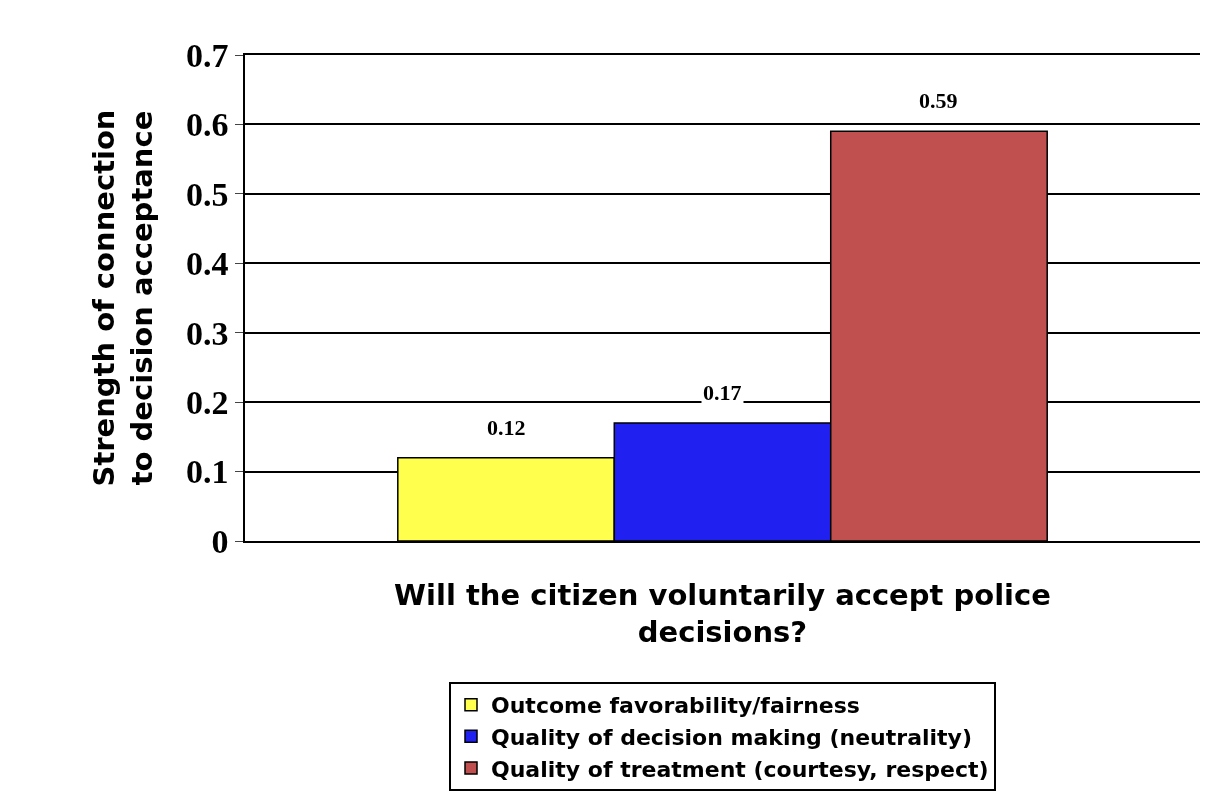 The image size is (1205, 796). What do you see at coordinates (506, 427) in the screenshot?
I see `data-label: 0.12` at bounding box center [506, 427].